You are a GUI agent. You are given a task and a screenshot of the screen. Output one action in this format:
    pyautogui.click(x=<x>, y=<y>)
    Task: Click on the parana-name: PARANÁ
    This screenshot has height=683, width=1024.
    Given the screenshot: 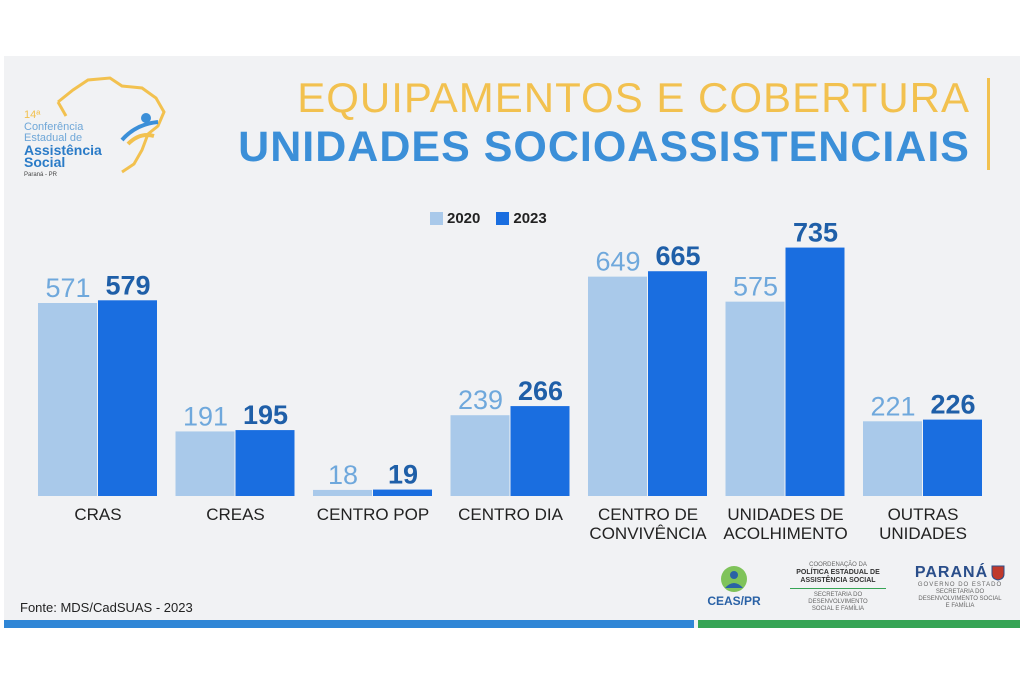 What is the action you would take?
    pyautogui.click(x=951, y=572)
    